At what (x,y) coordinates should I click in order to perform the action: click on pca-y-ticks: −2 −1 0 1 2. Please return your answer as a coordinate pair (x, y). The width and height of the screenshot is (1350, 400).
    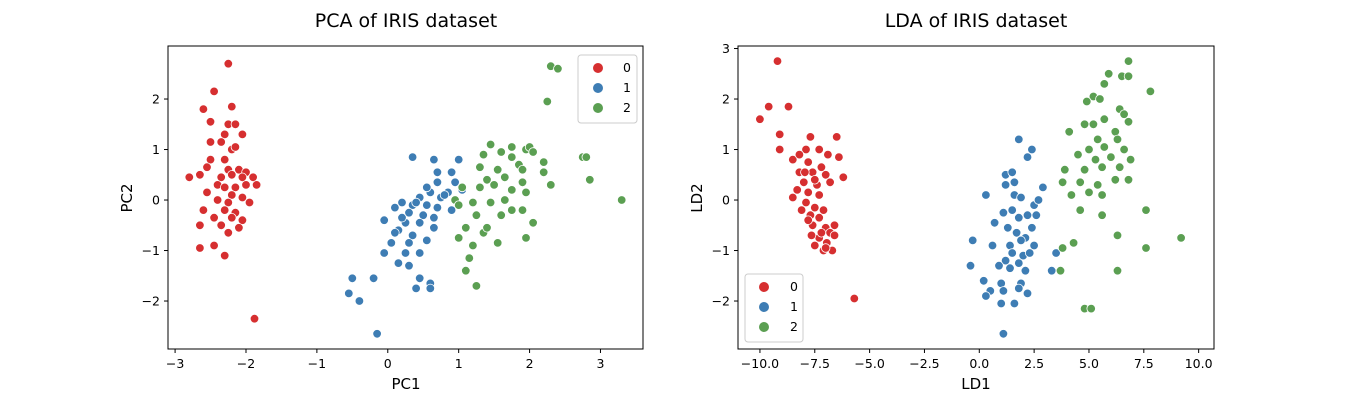
    Looking at the image, I should click on (155, 200).